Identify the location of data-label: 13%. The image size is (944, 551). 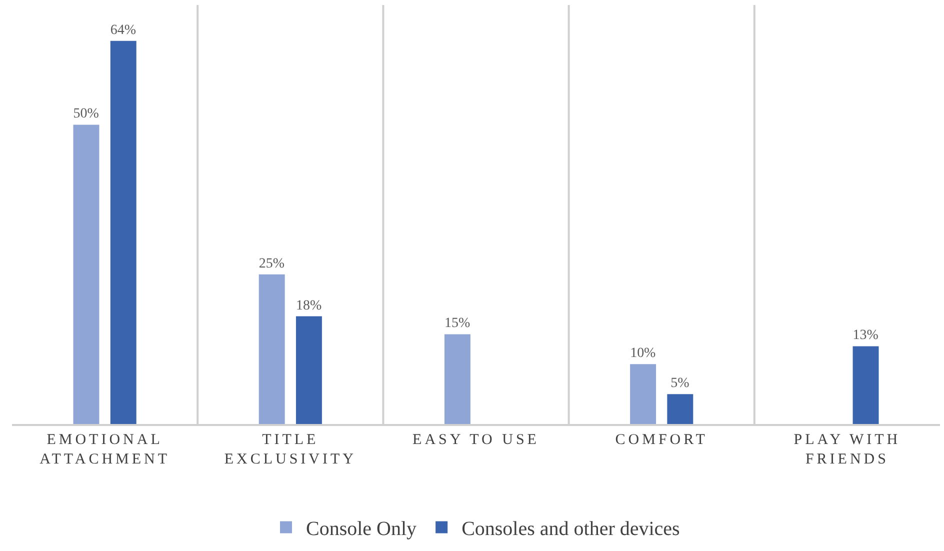
(865, 336).